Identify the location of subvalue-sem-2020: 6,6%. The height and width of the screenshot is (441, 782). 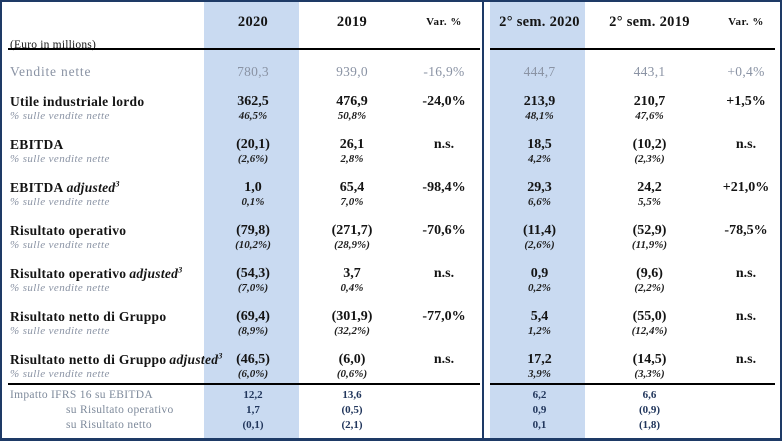
(539, 202).